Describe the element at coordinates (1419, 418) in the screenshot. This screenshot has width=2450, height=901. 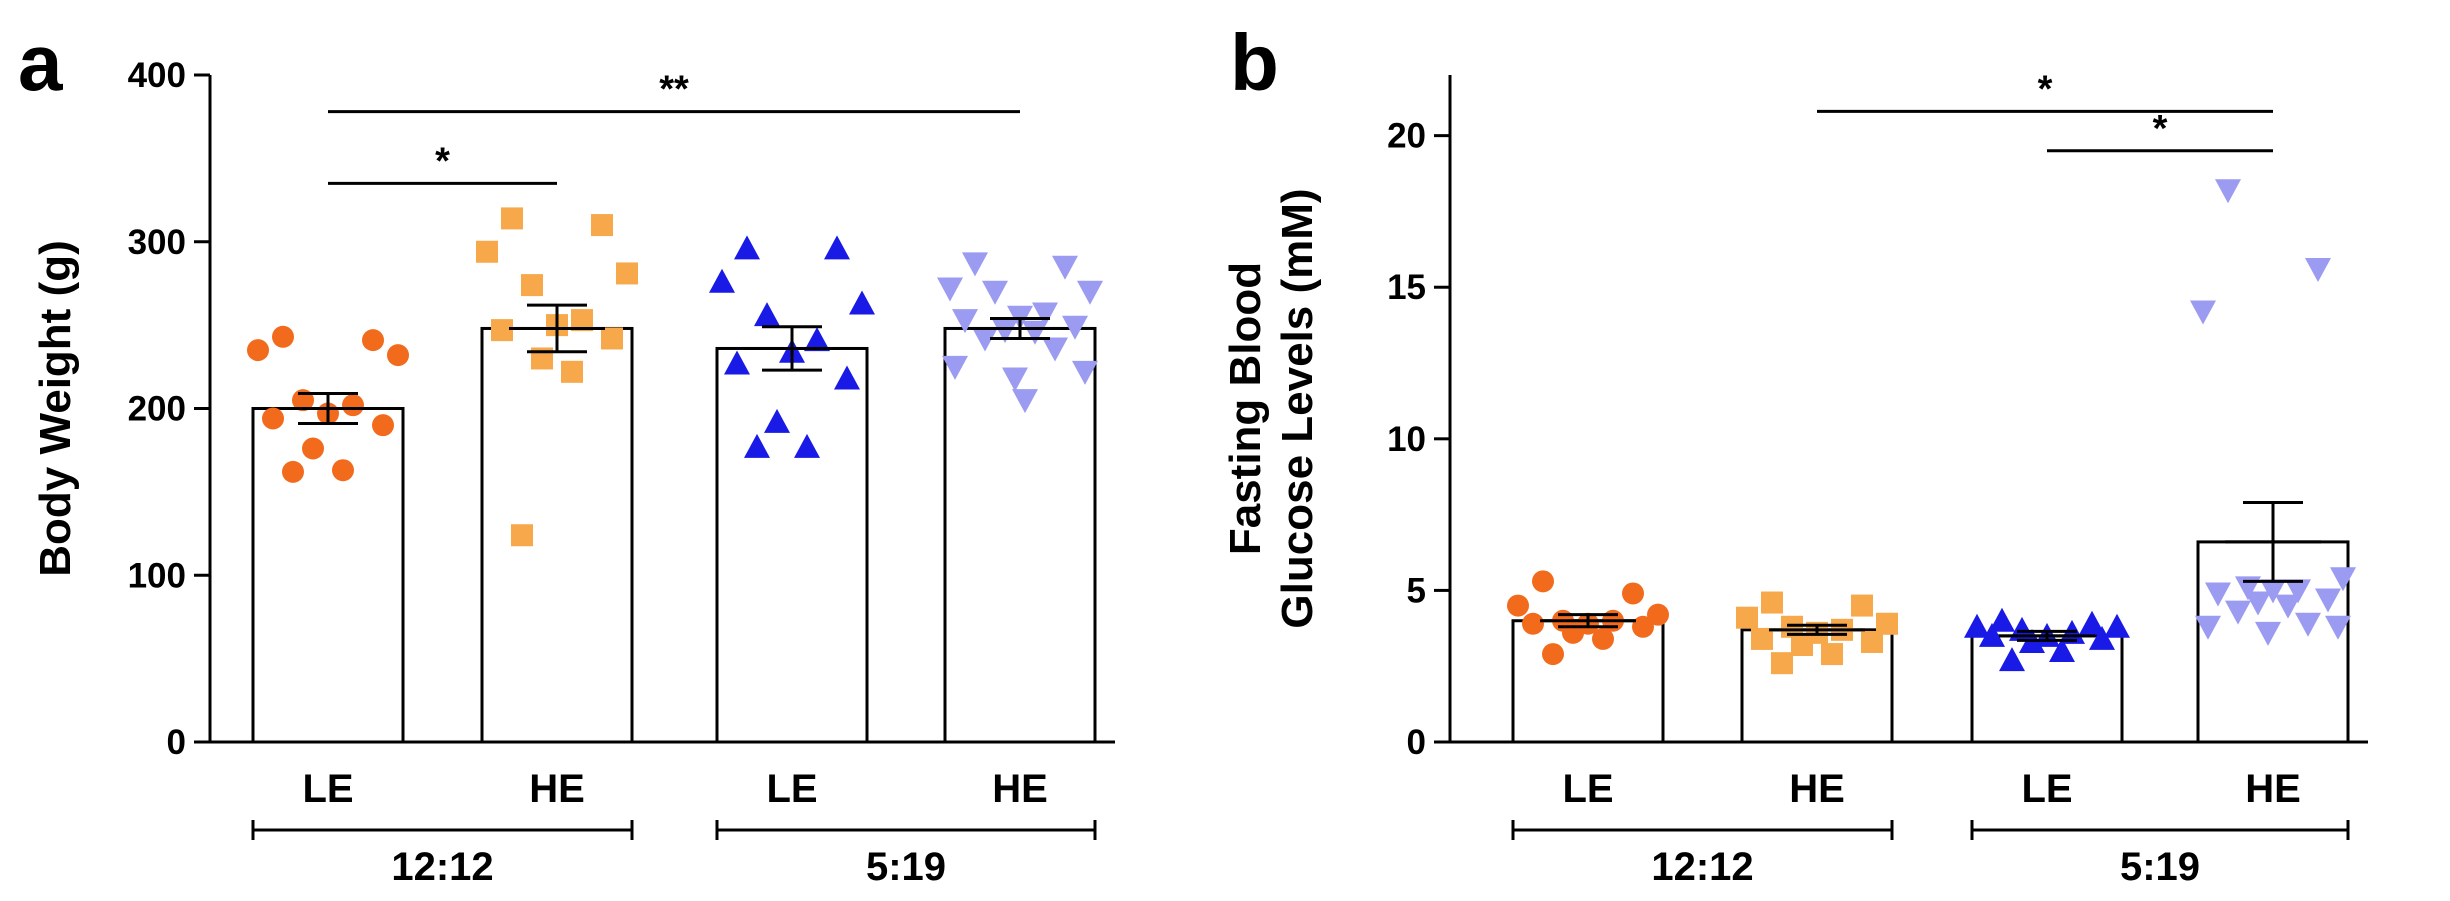
I see `y-axis: 0 5 10 15 20` at that location.